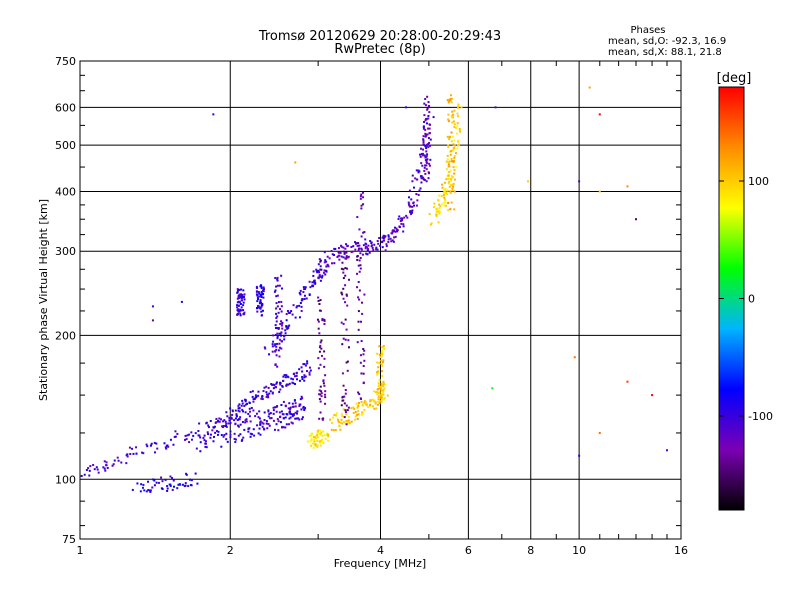 The image size is (800, 600). What do you see at coordinates (579, 550) in the screenshot?
I see `x-tick-label: 10` at bounding box center [579, 550].